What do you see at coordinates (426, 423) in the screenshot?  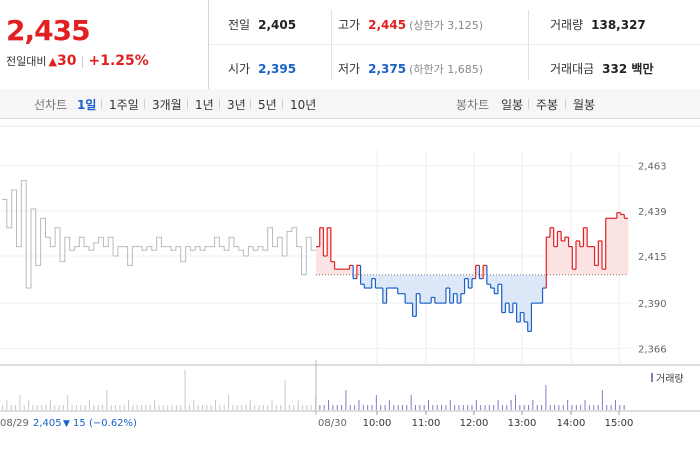 I see `x-tick-label: 11:00` at bounding box center [426, 423].